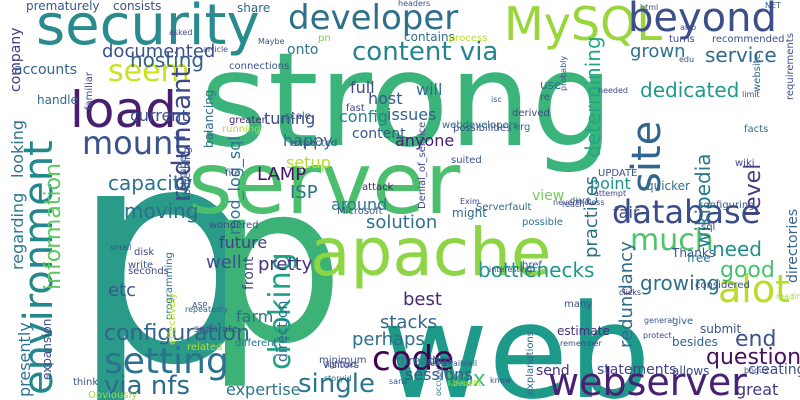 The height and width of the screenshot is (400, 800). Describe the element at coordinates (53, 226) in the screenshot. I see `cloud-word: information` at that location.